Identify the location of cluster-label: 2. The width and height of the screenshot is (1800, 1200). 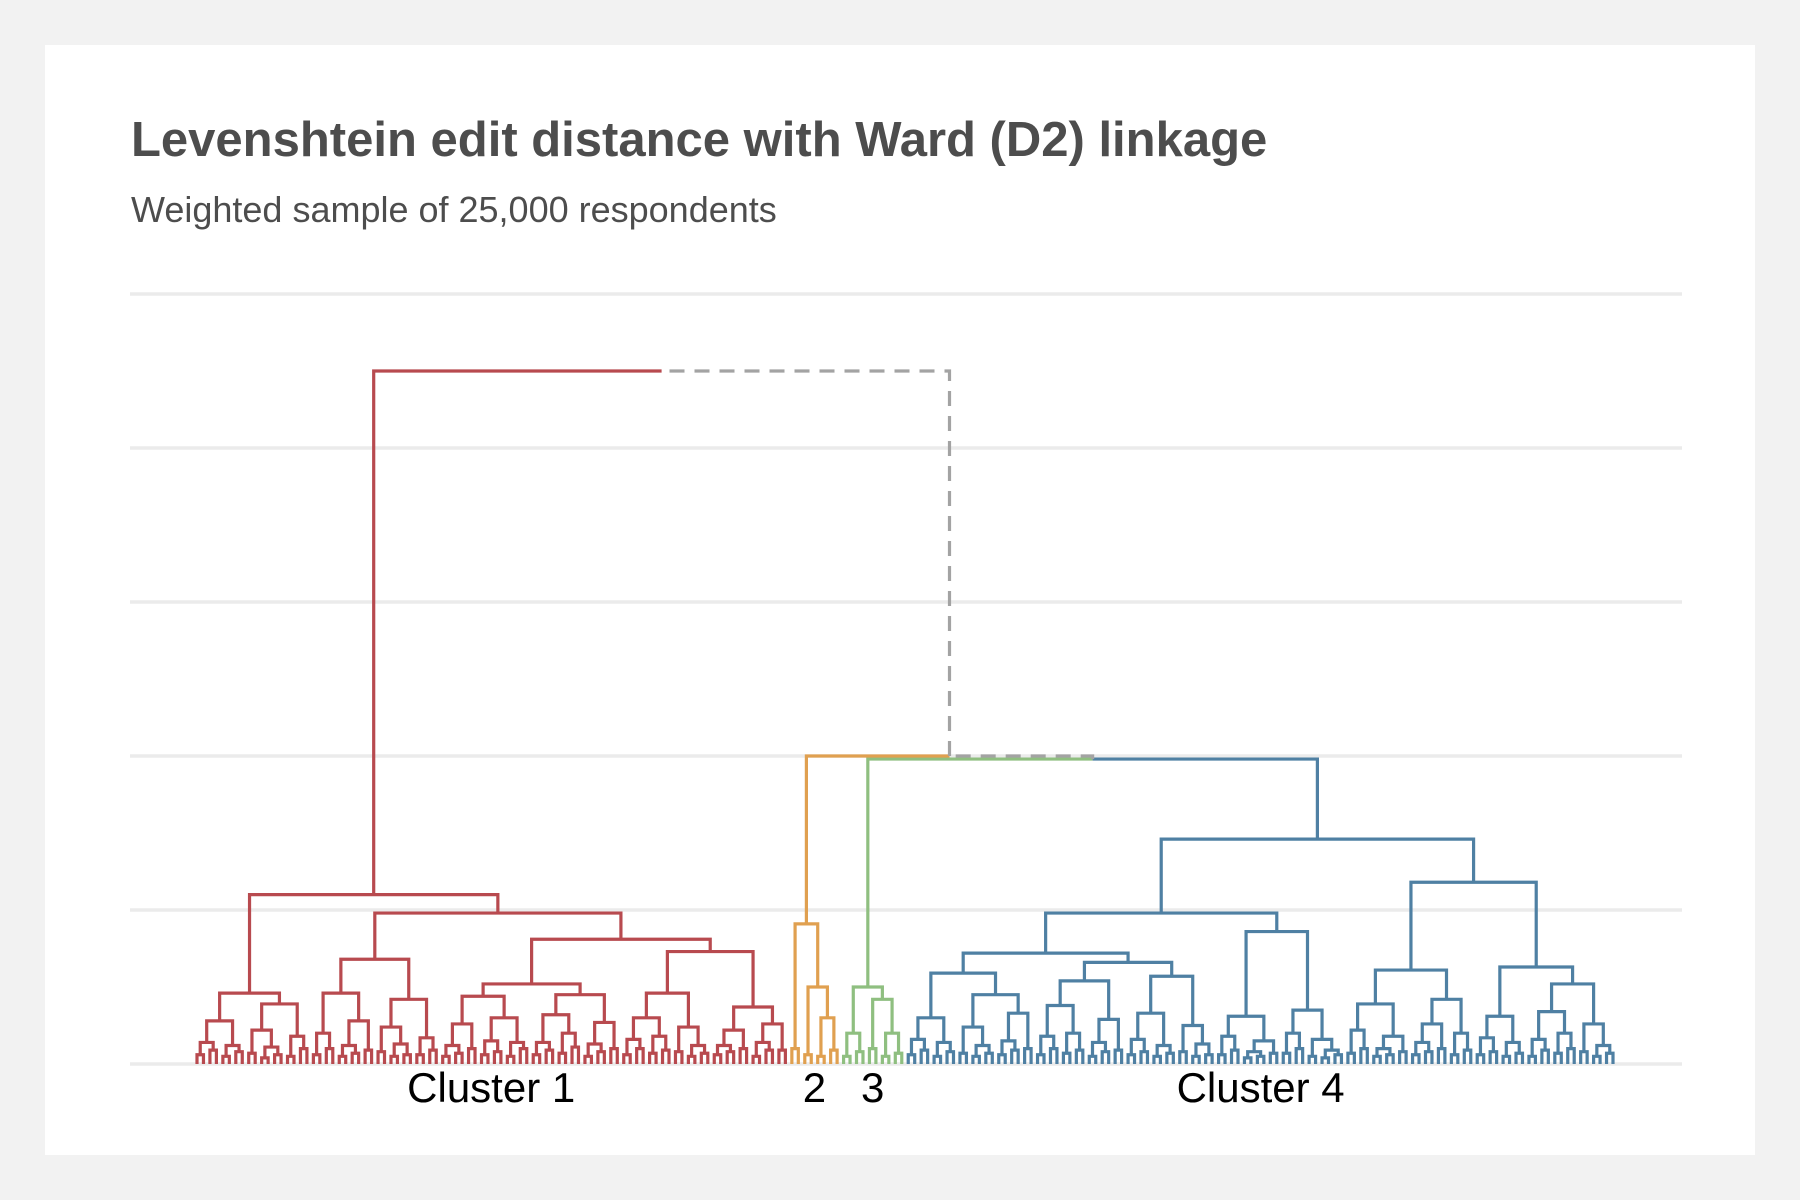
(814, 1087).